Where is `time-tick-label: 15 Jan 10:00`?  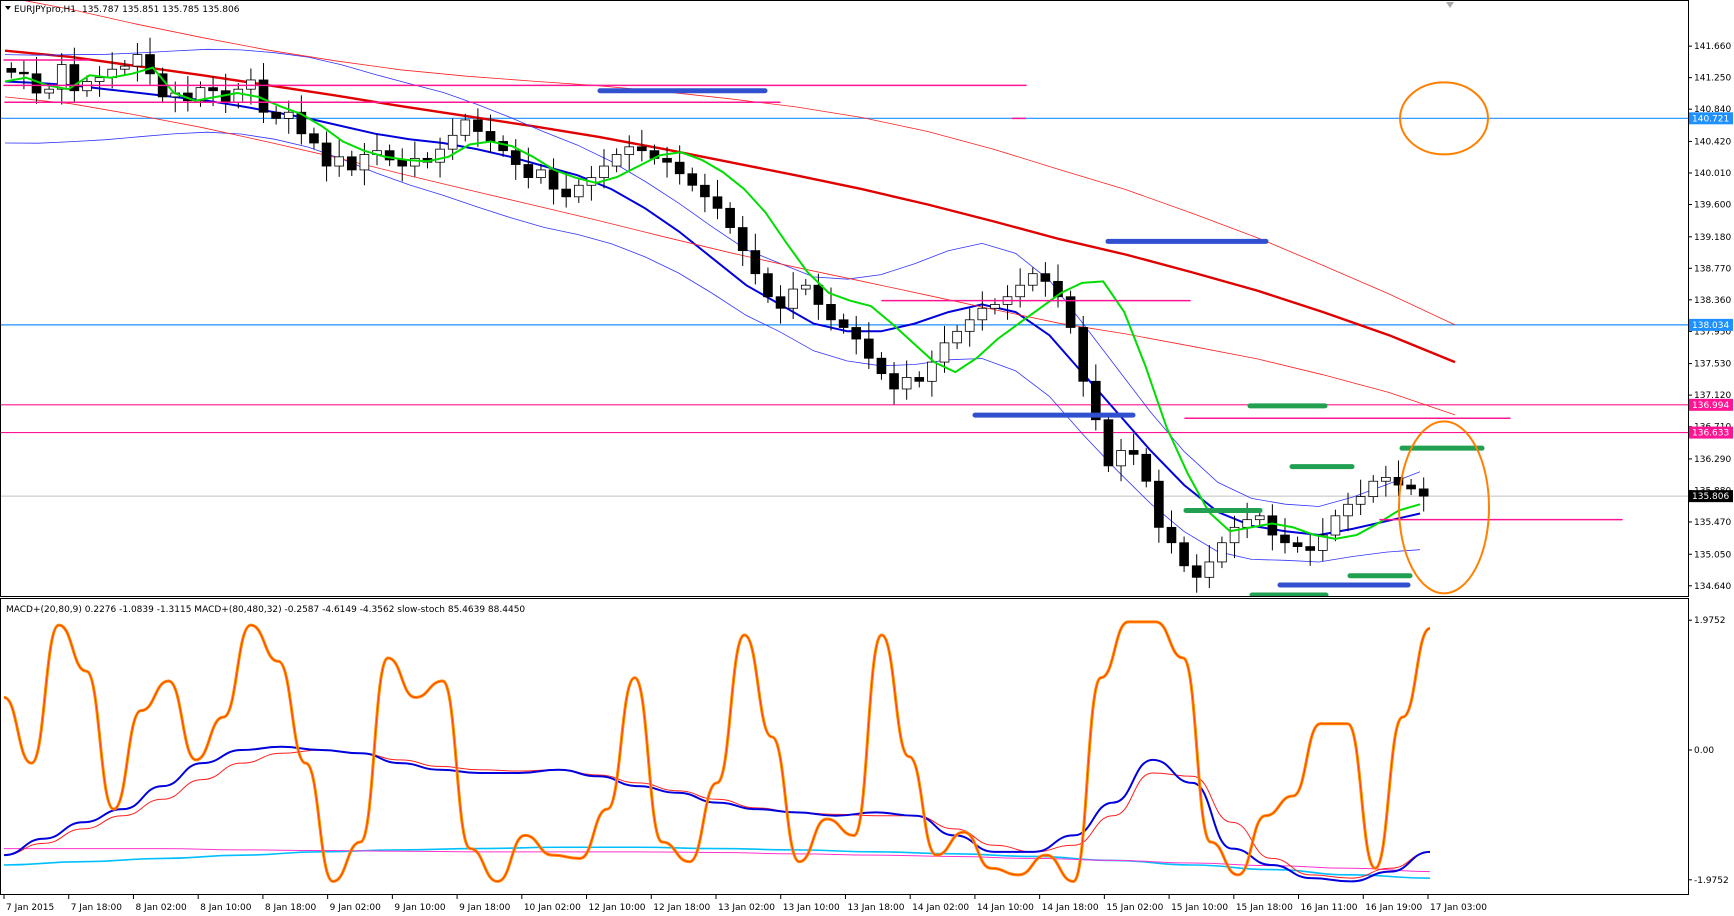
time-tick-label: 15 Jan 10:00 is located at coordinates (1199, 908).